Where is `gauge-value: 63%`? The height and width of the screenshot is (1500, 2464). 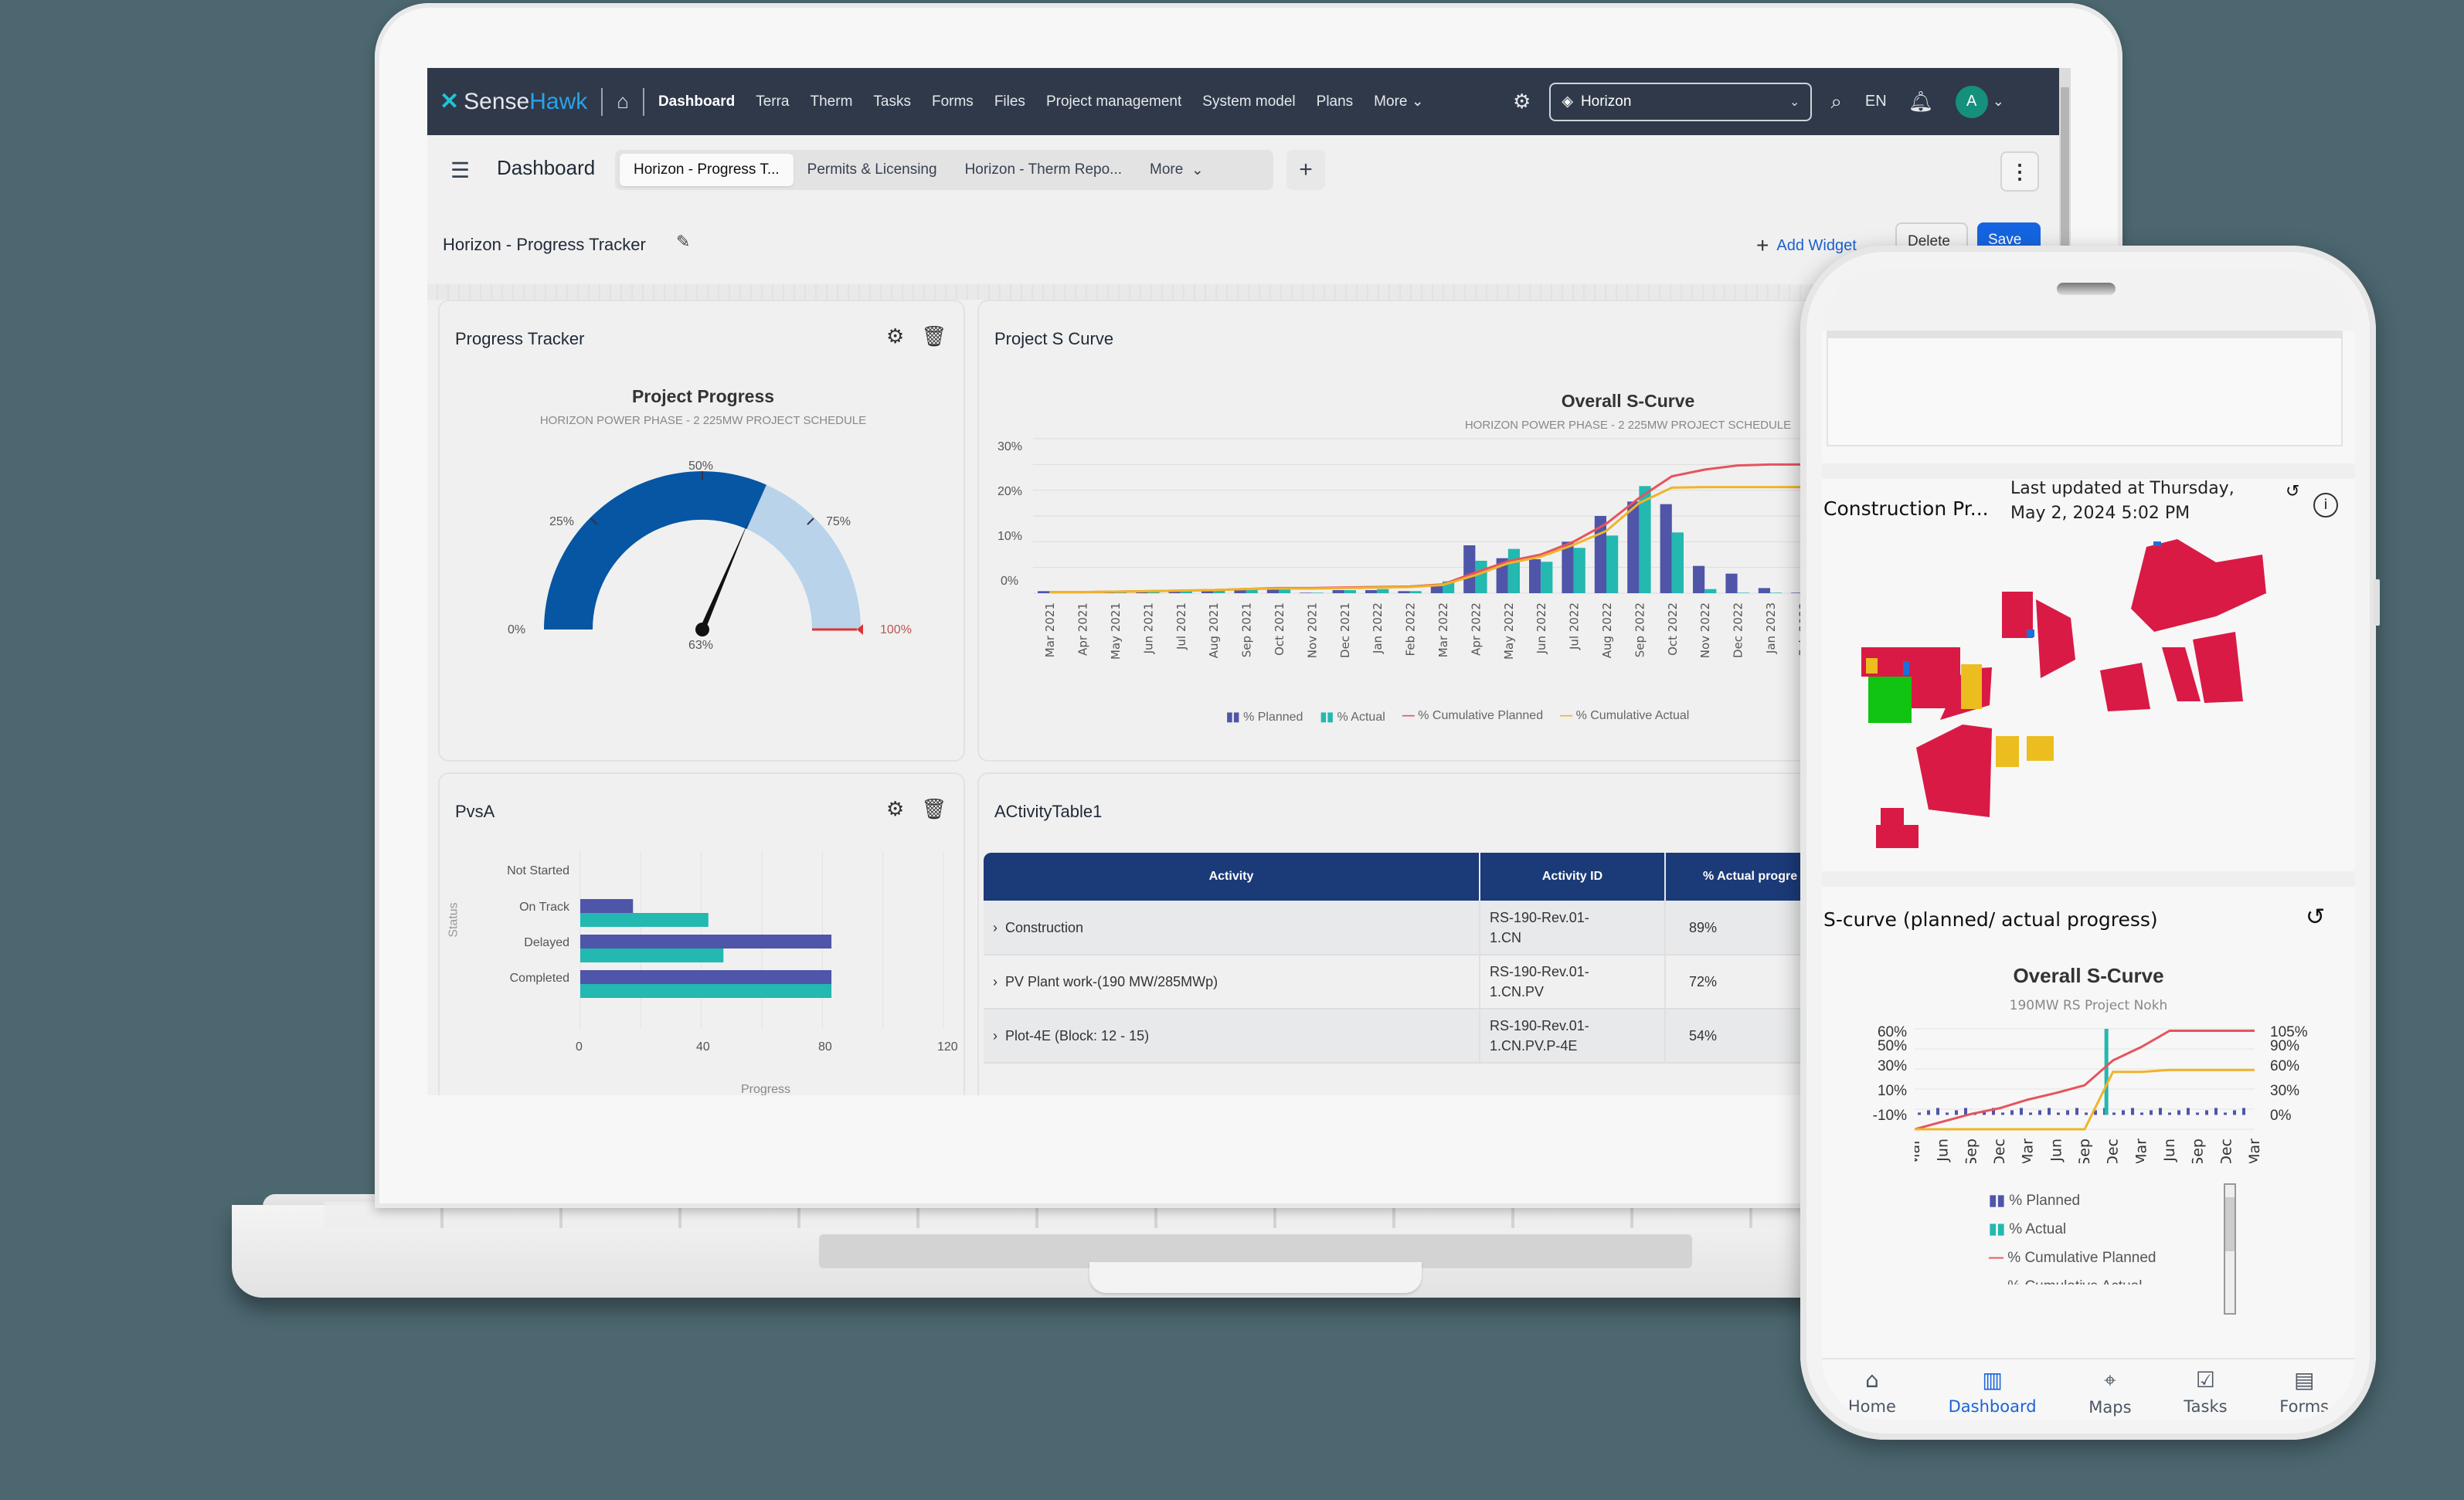
gauge-value: 63% is located at coordinates (701, 645).